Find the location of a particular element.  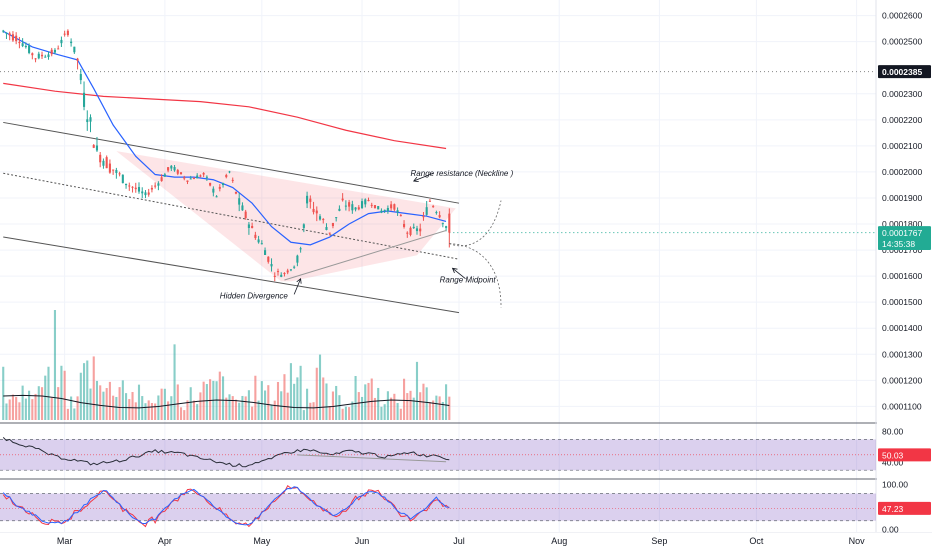

time-tick-label: Mar is located at coordinates (65, 541).